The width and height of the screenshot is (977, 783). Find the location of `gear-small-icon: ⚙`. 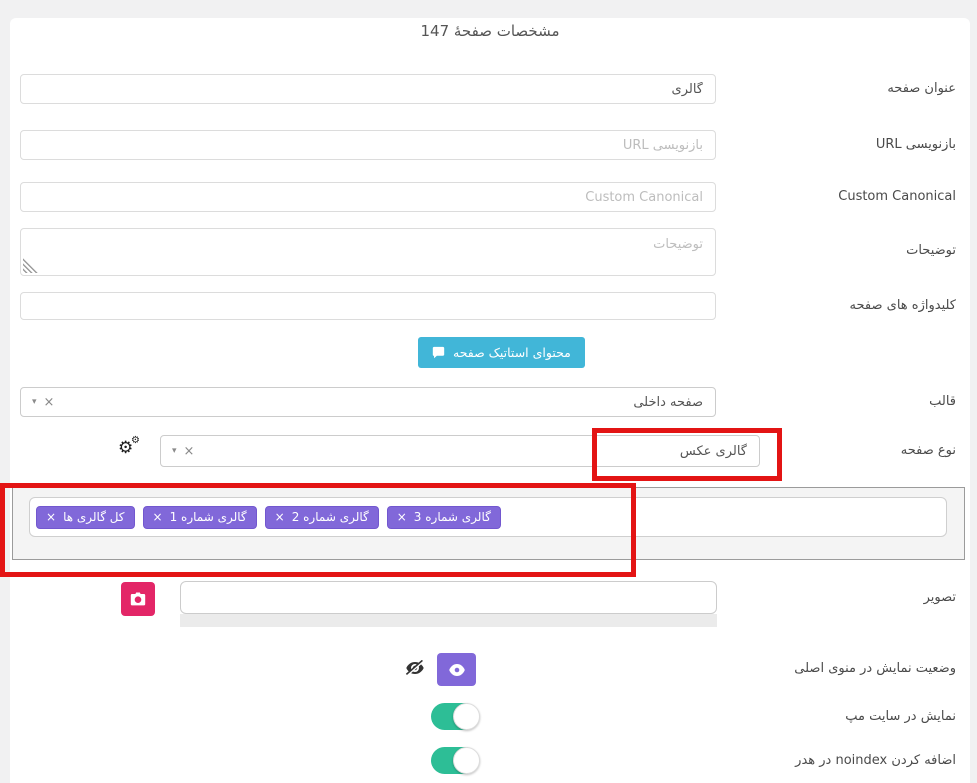

gear-small-icon: ⚙ is located at coordinates (135, 440).